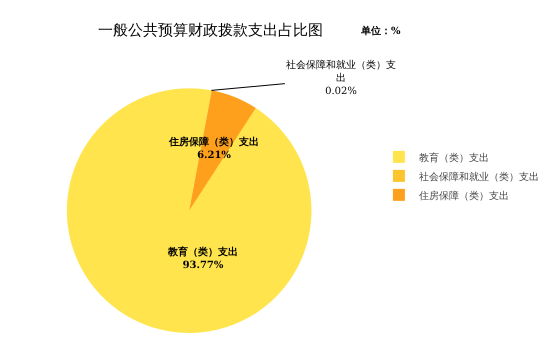 This screenshot has width=554, height=352. I want to click on data-label: 6.21%, so click(214, 155).